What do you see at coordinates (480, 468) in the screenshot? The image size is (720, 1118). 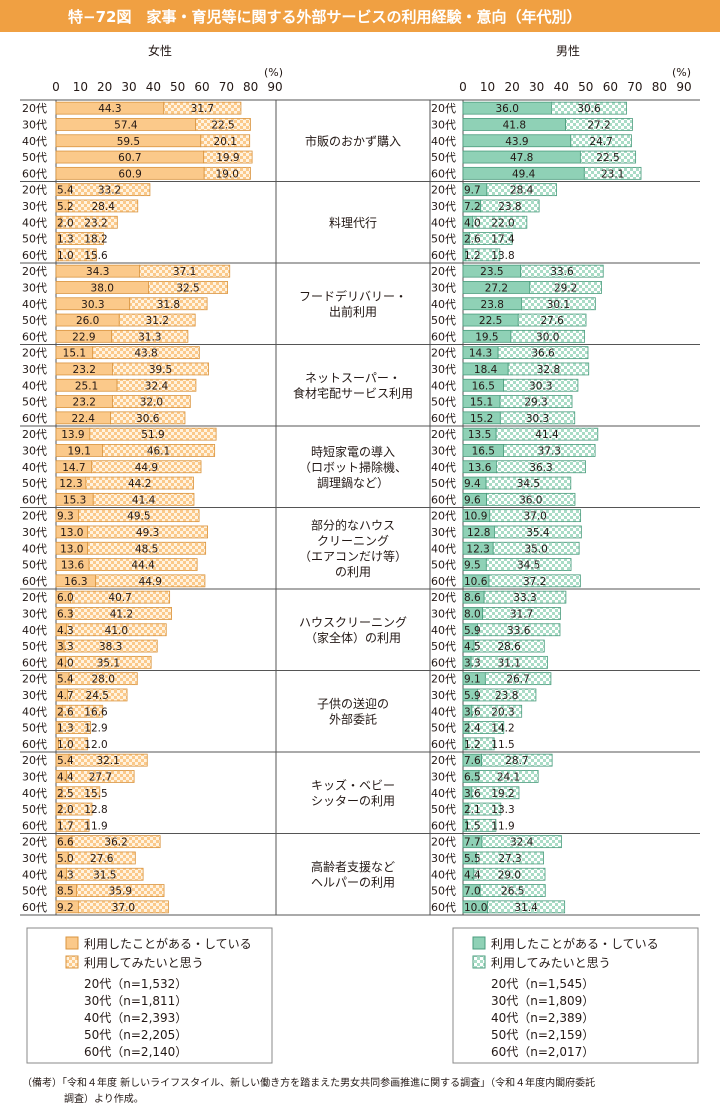 I see `label-male-used-4-2: 13.6` at bounding box center [480, 468].